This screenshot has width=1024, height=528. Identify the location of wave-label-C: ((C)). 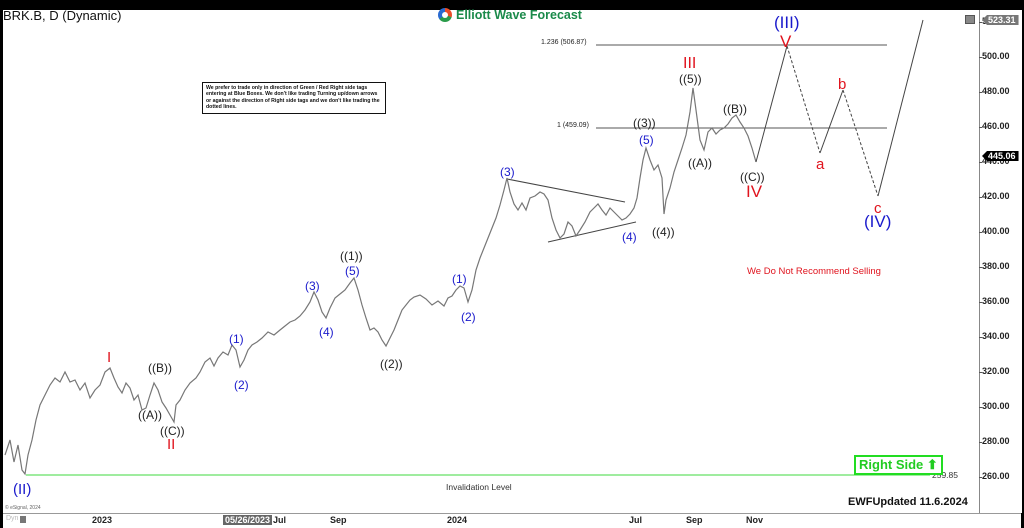
(172, 431).